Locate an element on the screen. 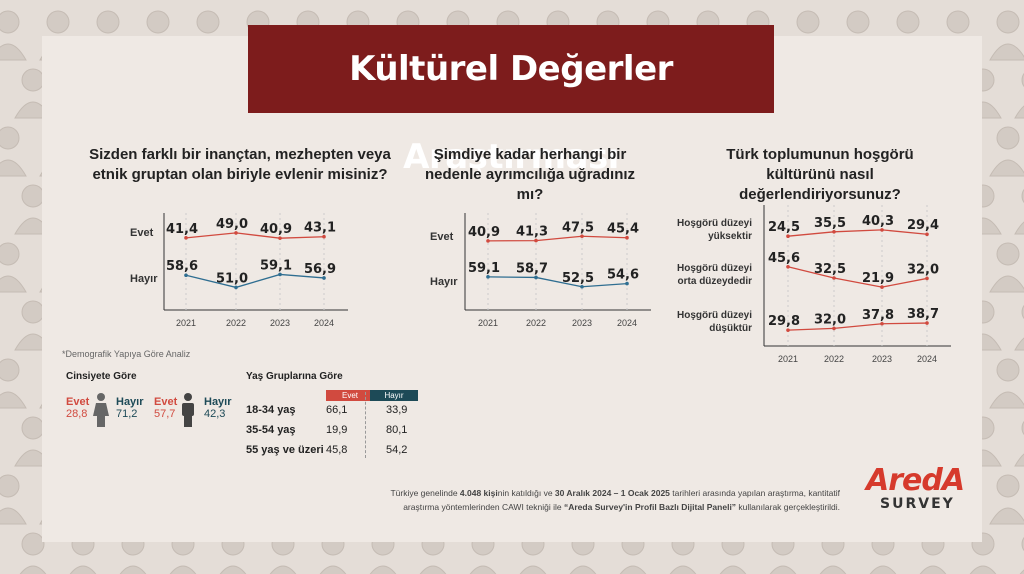  data-label: 41,4 is located at coordinates (182, 229).